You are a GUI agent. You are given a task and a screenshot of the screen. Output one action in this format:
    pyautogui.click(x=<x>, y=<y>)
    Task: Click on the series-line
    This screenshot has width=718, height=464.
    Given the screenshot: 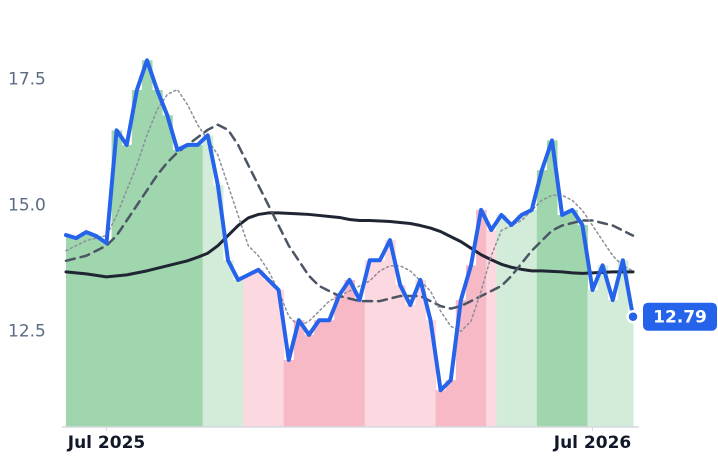 What is the action you would take?
    pyautogui.click(x=349, y=245)
    